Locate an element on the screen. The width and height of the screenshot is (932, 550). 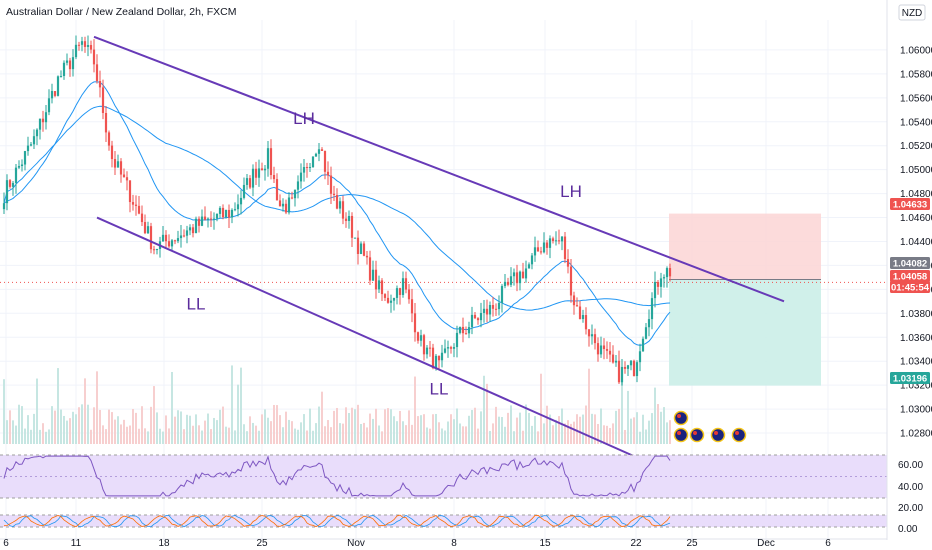
currency-badge: NZD is located at coordinates (912, 12).